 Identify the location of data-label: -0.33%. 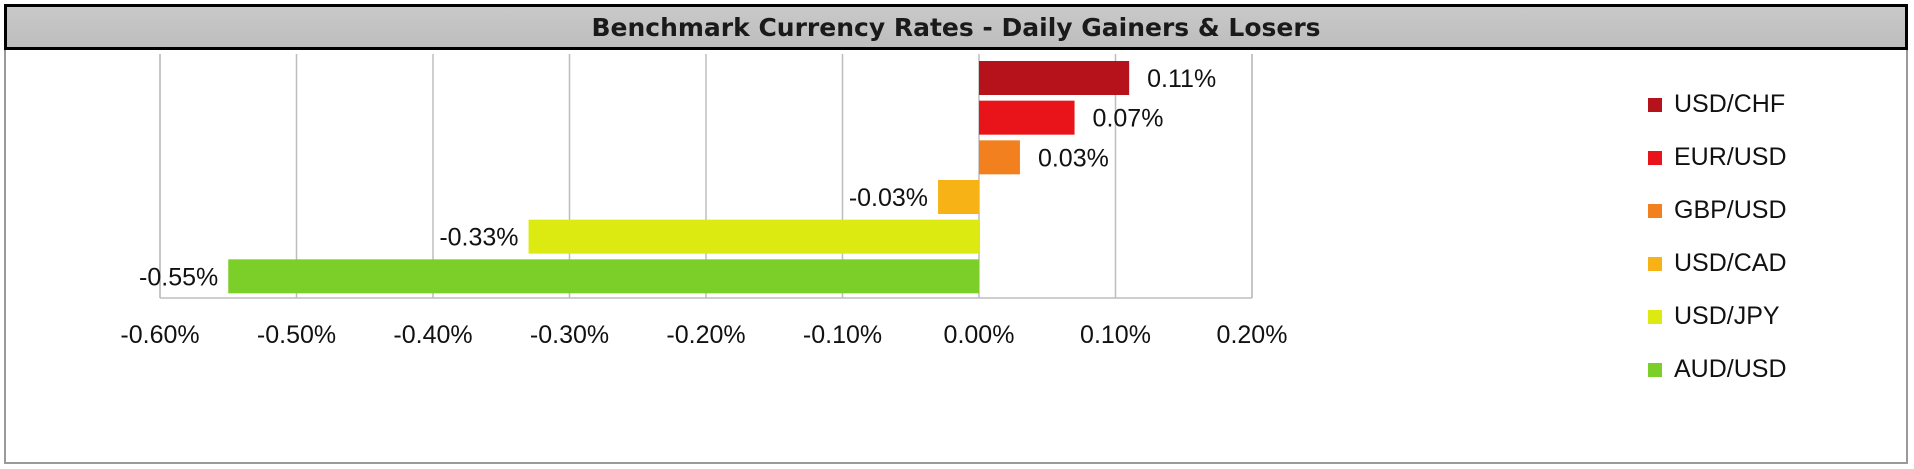
(478, 238).